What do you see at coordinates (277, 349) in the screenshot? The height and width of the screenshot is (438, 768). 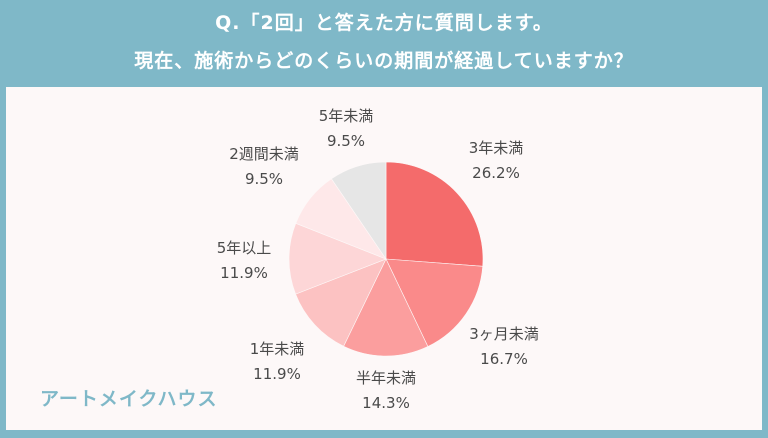 I see `slice-label: 1年未満` at bounding box center [277, 349].